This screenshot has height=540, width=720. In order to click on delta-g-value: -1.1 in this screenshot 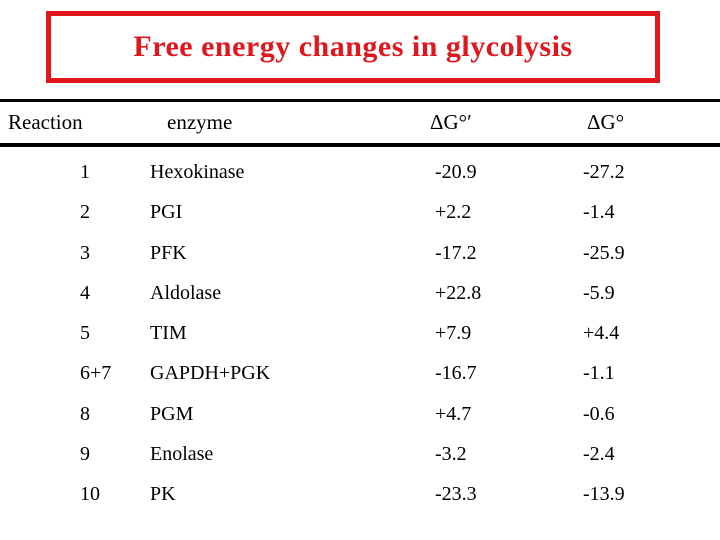, I will do `click(599, 373)`.